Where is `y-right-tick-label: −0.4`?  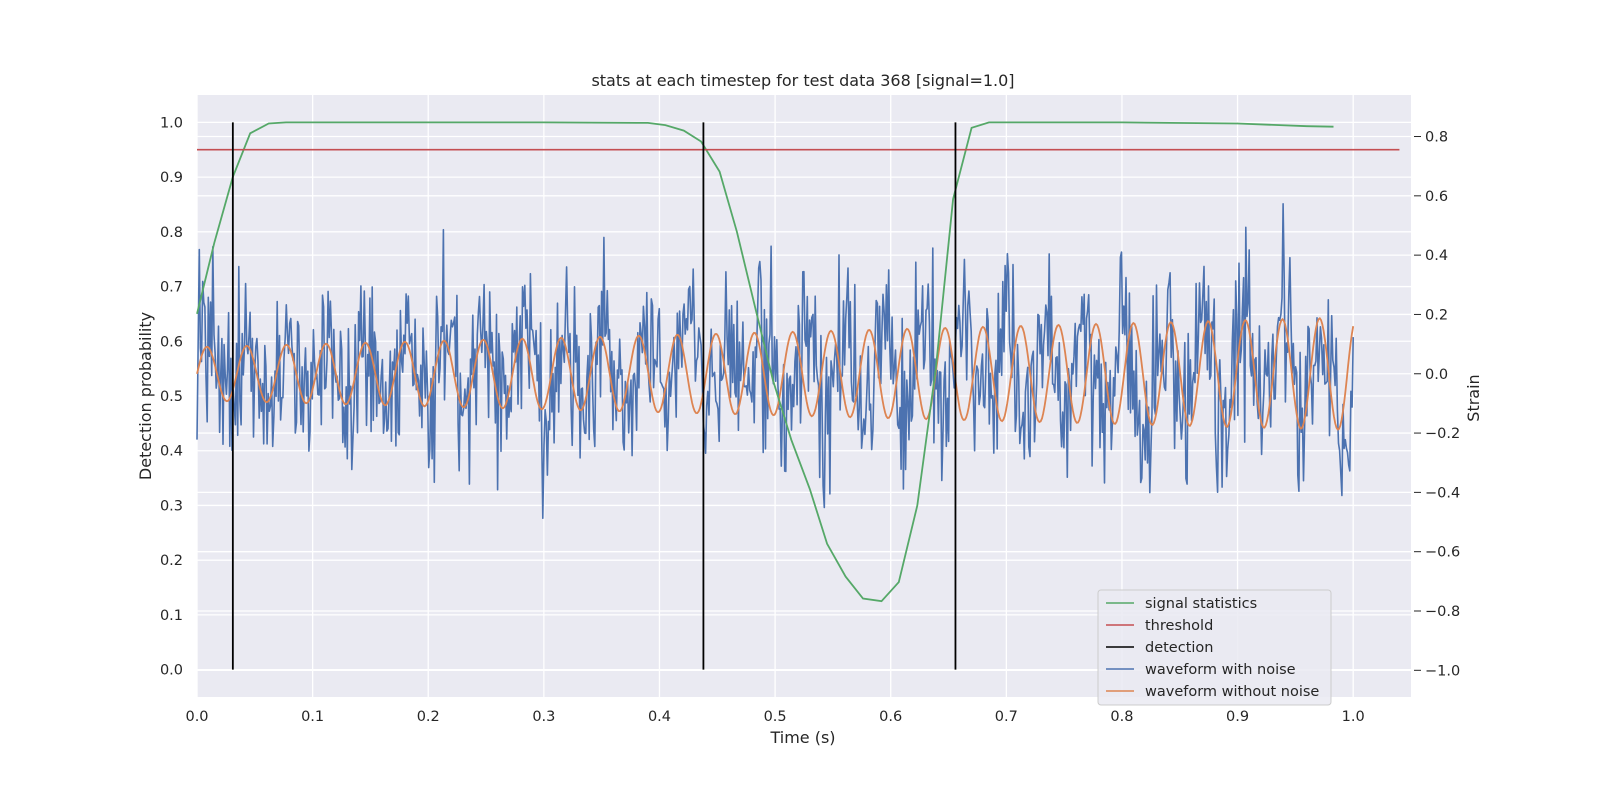 y-right-tick-label: −0.4 is located at coordinates (1442, 493).